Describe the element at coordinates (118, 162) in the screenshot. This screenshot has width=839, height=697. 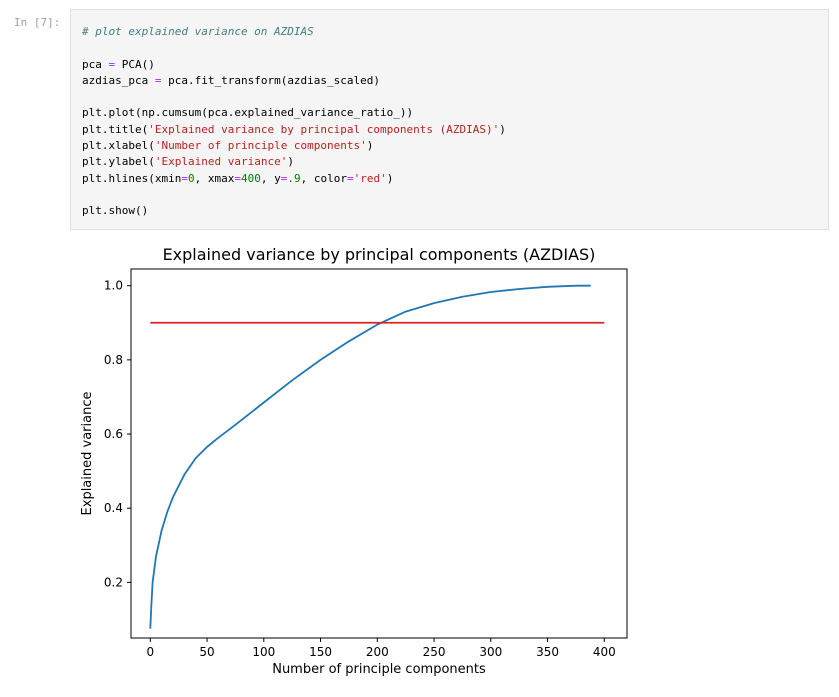
I see `code-token: plt.ylabel(` at that location.